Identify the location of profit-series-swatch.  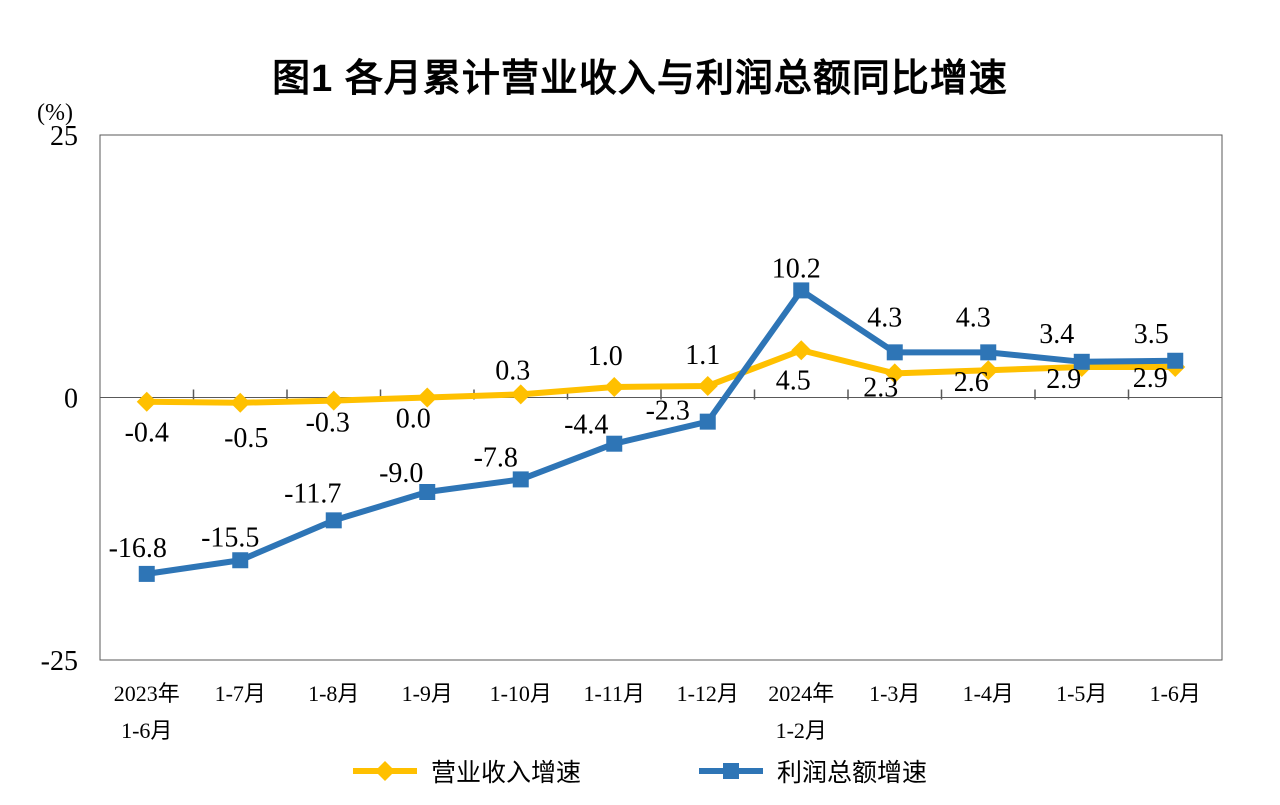
(731, 771).